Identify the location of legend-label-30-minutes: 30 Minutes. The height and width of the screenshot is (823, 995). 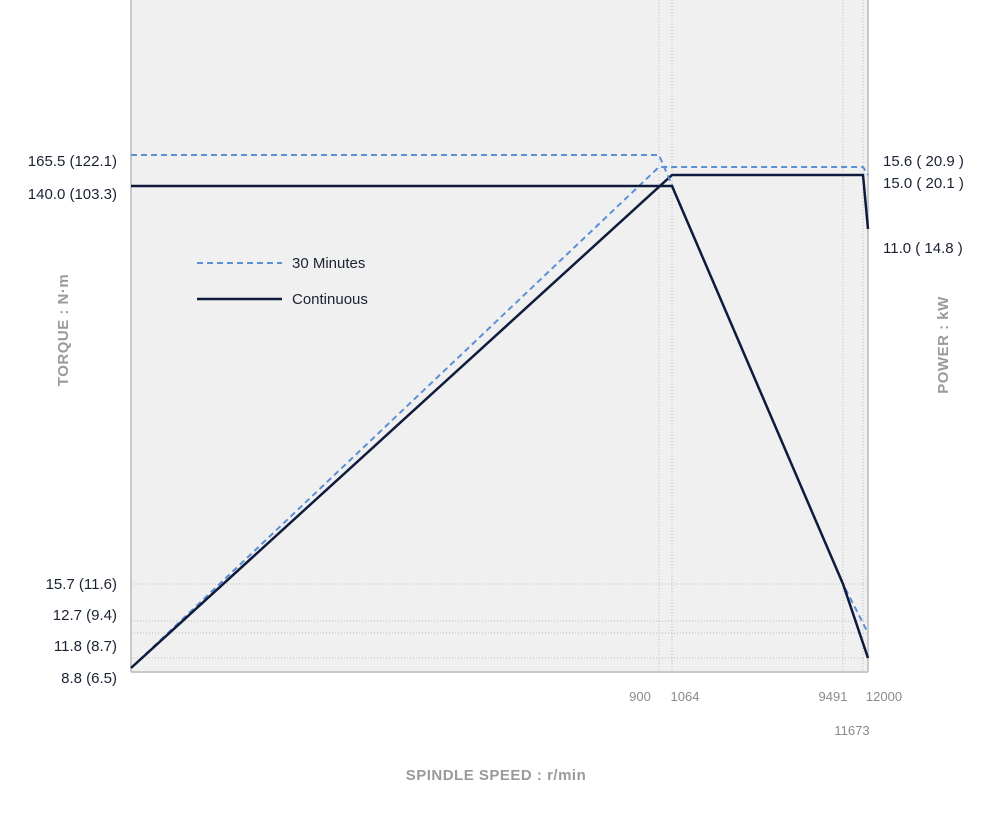
(328, 263).